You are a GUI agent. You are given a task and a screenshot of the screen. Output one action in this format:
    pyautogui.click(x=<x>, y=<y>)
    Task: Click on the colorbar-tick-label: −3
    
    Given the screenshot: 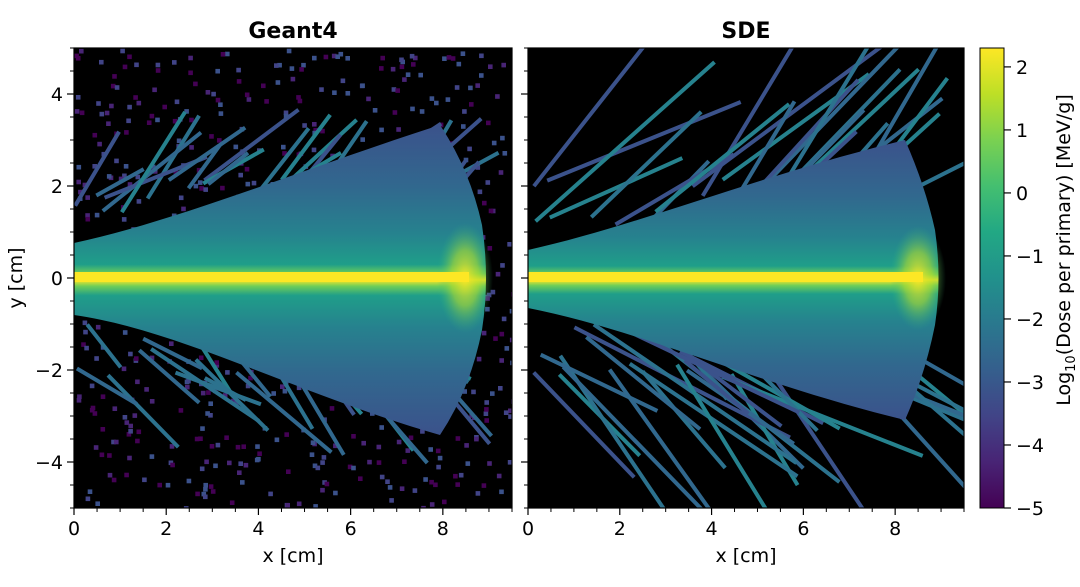 What is the action you would take?
    pyautogui.click(x=1030, y=383)
    